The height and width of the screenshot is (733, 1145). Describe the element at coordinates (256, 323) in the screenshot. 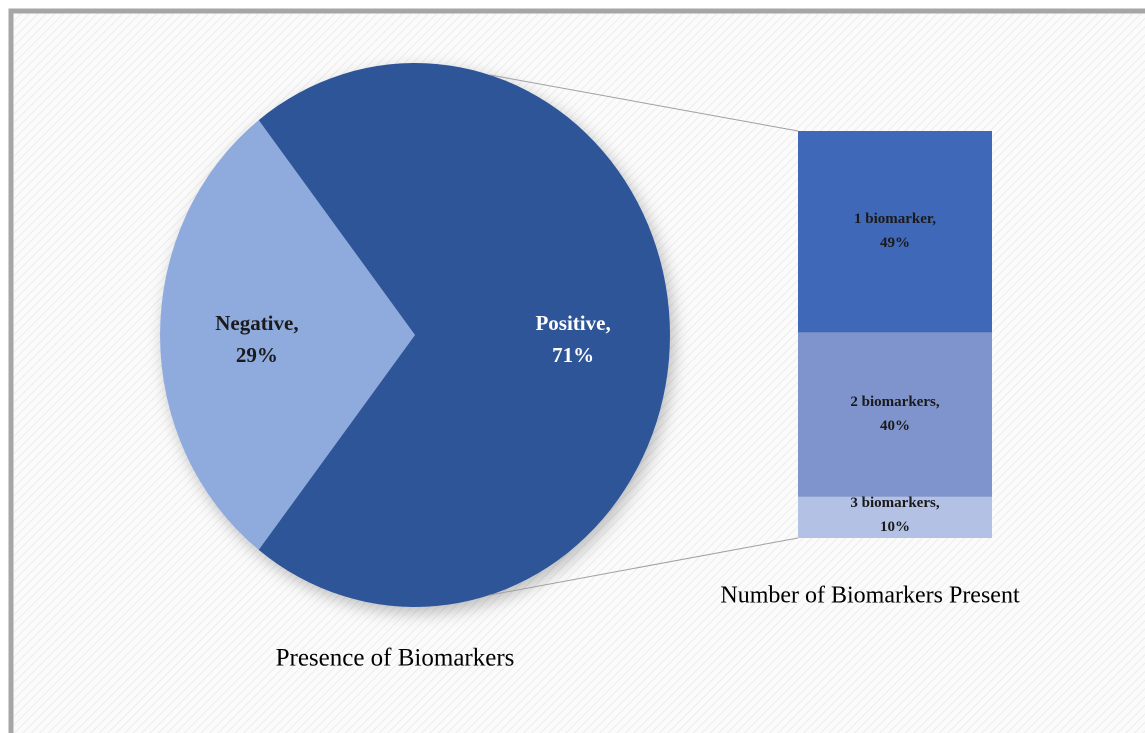

I see `data-label: Negative,` at that location.